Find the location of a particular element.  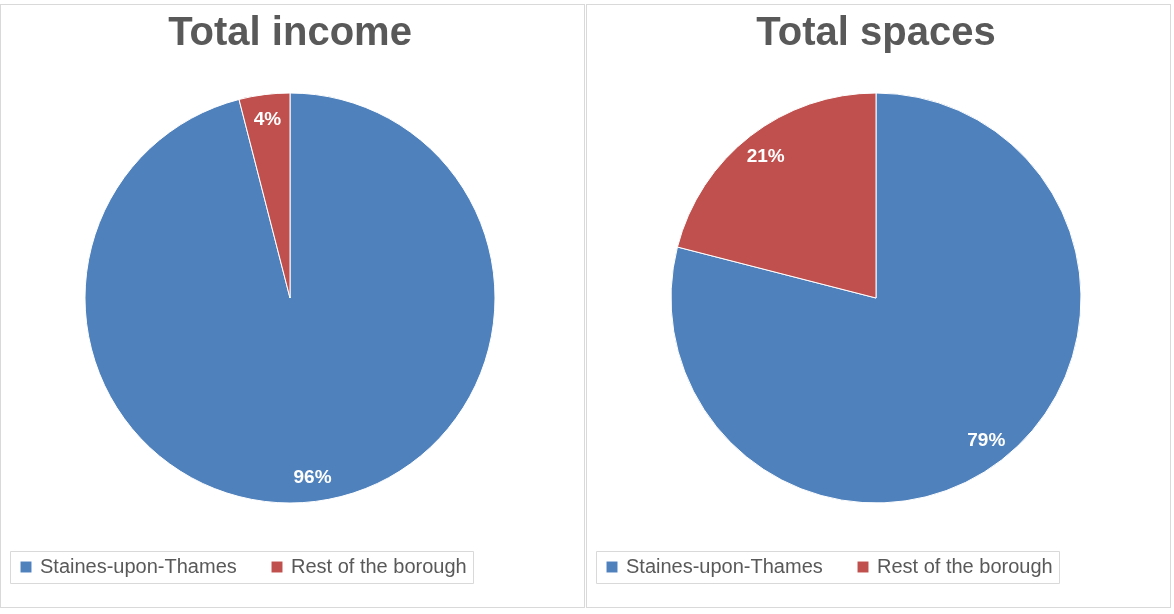

data-label: 21% is located at coordinates (765, 155).